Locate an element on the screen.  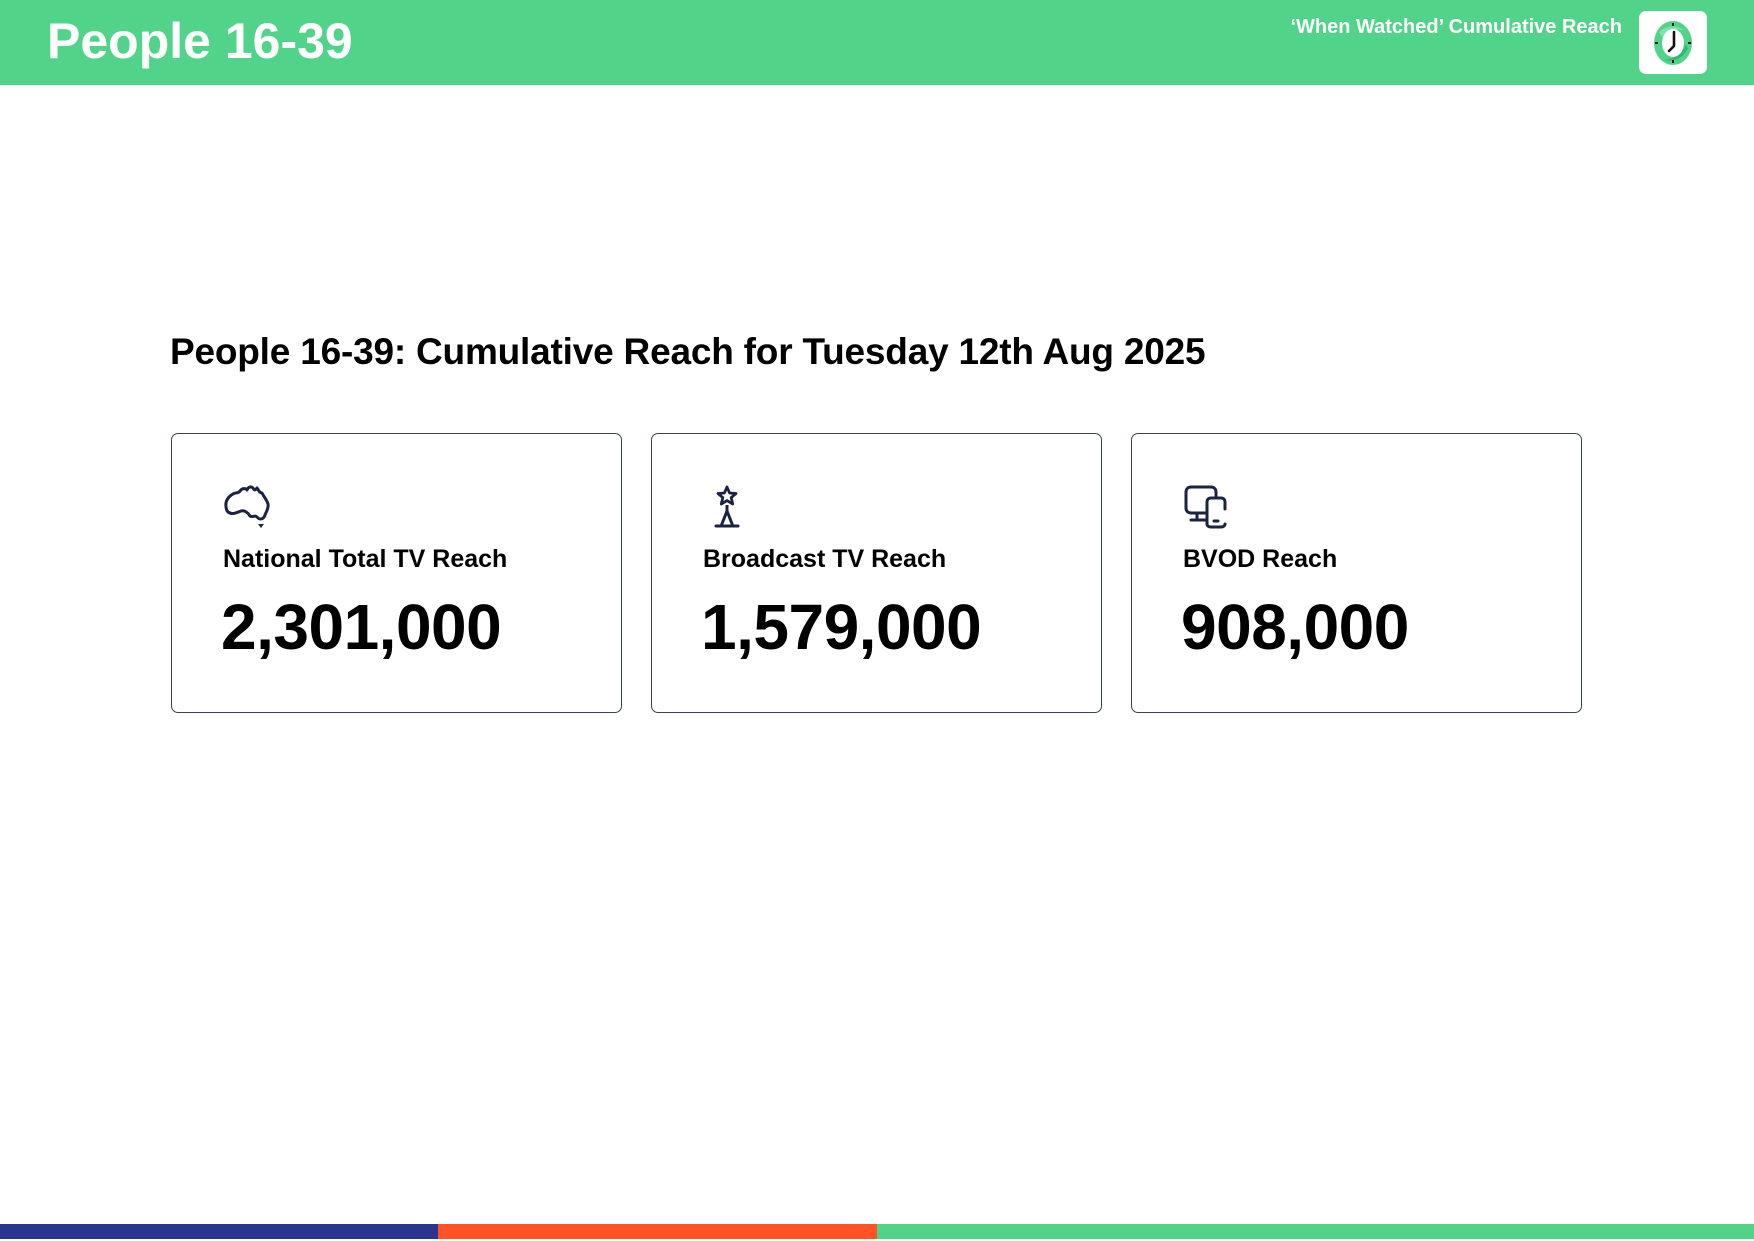
card-value: 908,000 is located at coordinates (1295, 627).